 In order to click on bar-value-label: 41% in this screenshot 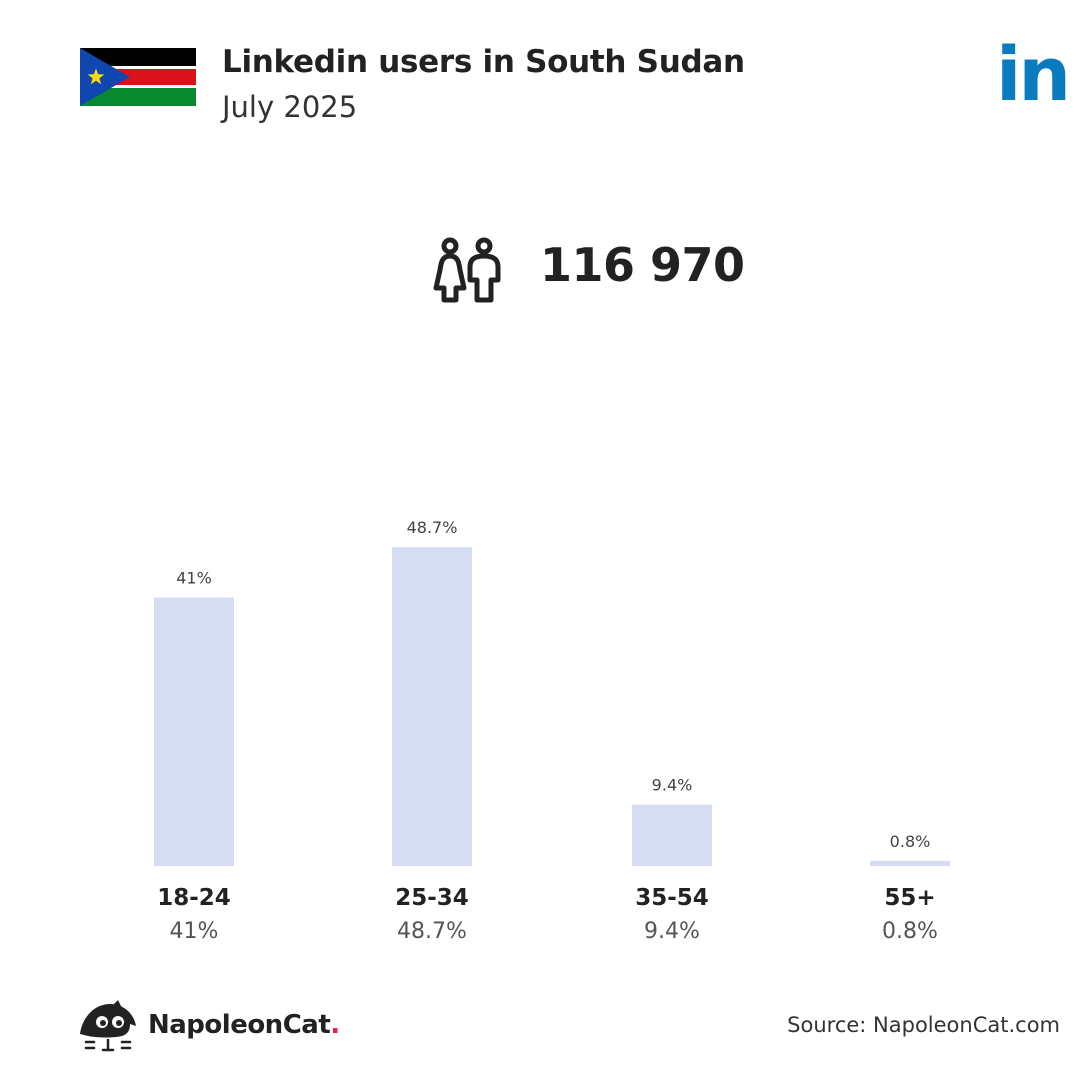, I will do `click(194, 578)`.